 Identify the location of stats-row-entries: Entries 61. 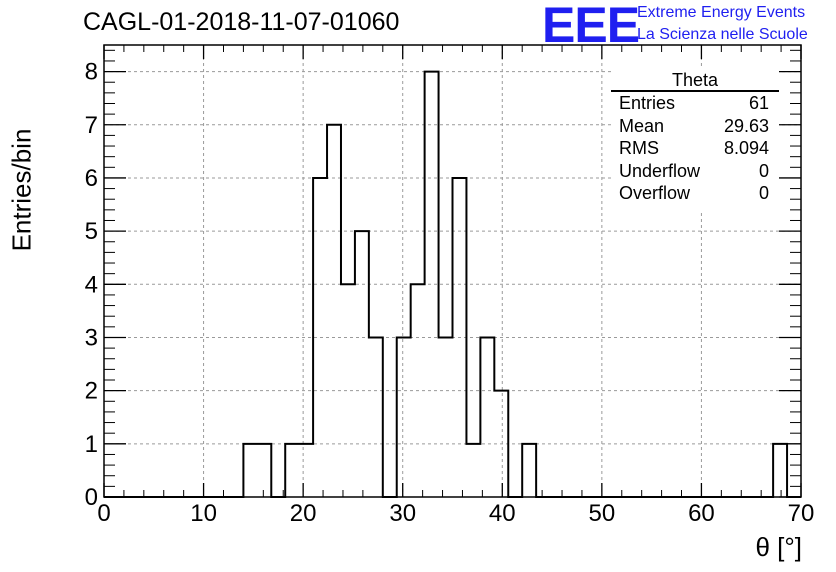
(694, 104).